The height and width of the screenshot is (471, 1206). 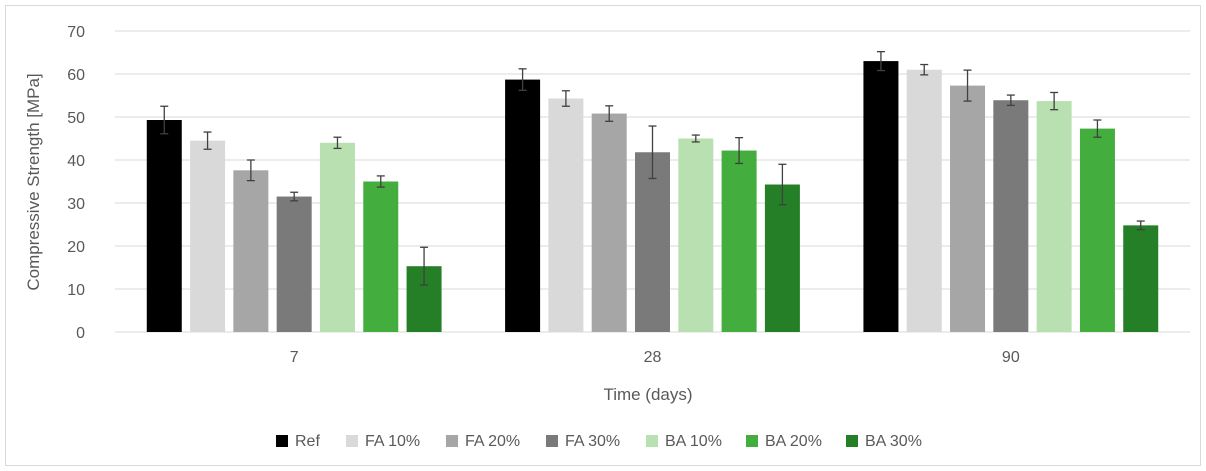 I want to click on legend-label: FA 30%, so click(x=592, y=441).